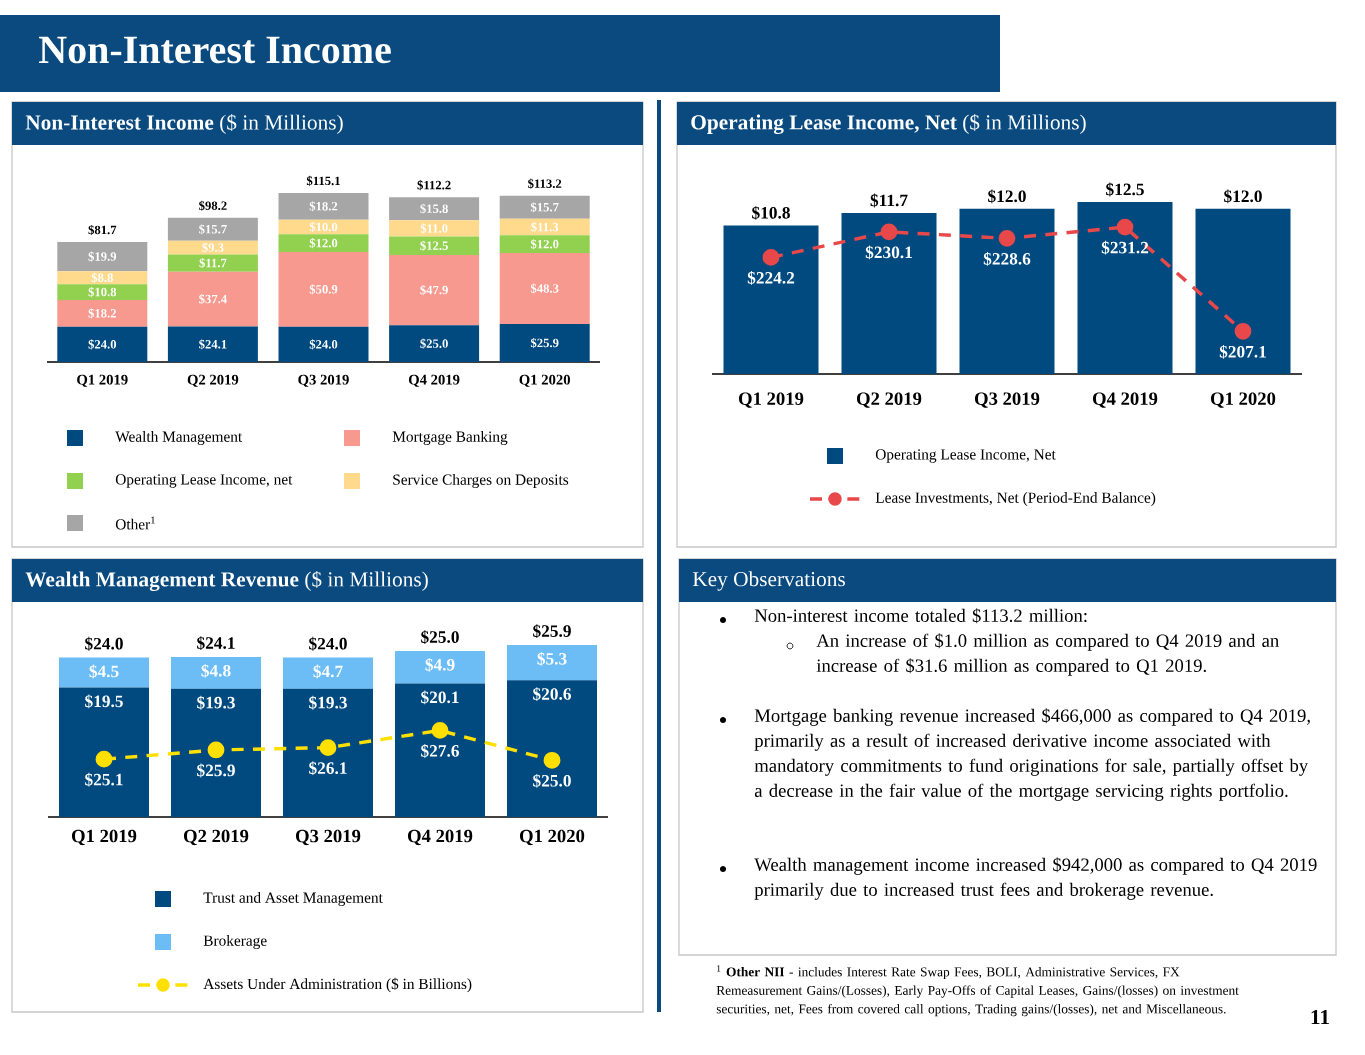  What do you see at coordinates (1047, 654) in the screenshot?
I see `text: An increase of $1.0 million as compared to Q4 2019 and an increase of $31.6 million as compared to Q1 2019.` at bounding box center [1047, 654].